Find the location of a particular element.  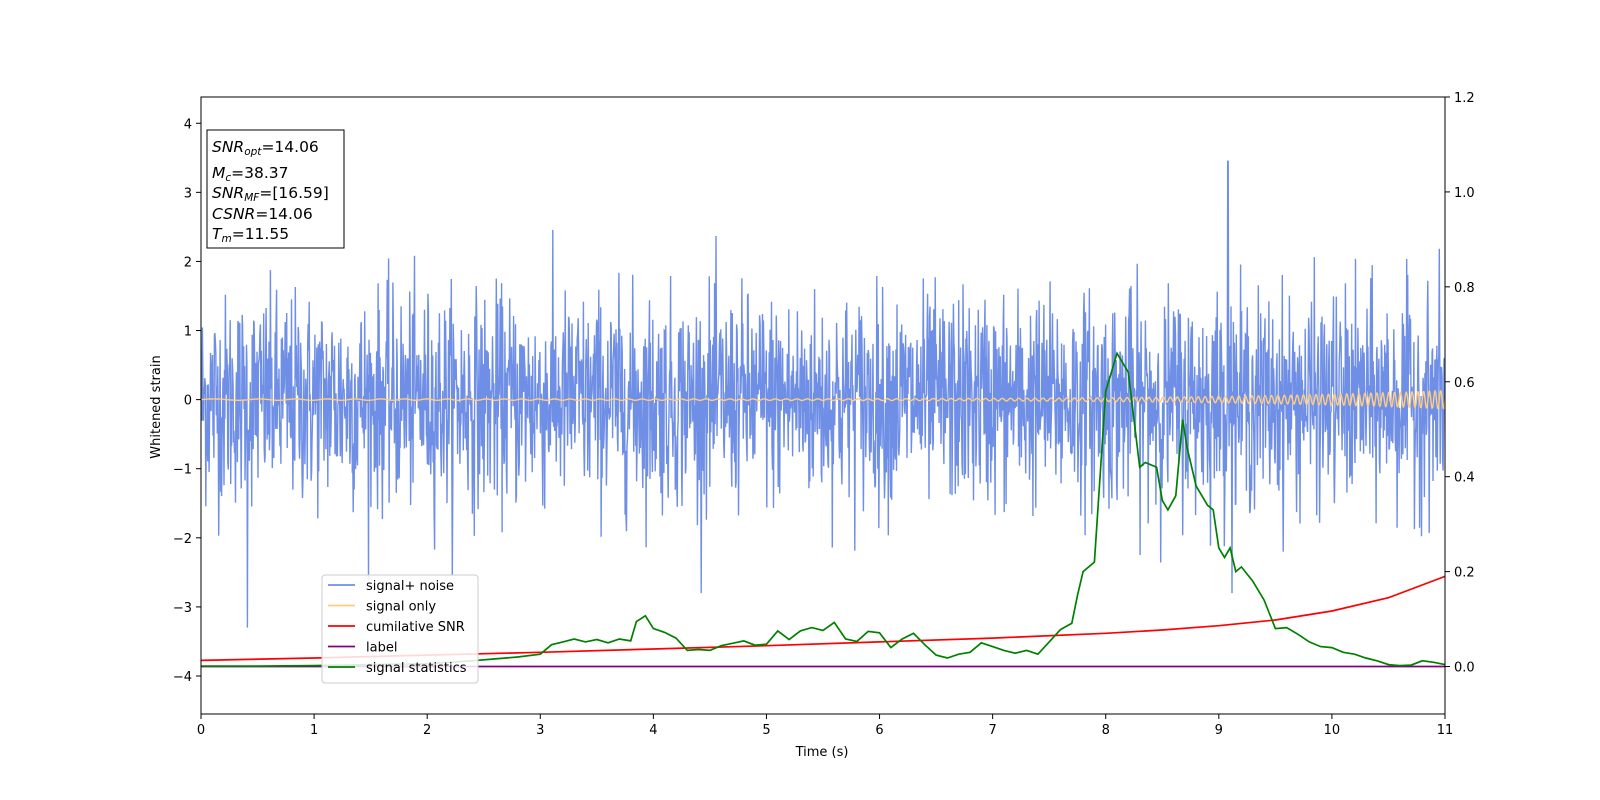

x-tick-label: 10 is located at coordinates (1332, 730).